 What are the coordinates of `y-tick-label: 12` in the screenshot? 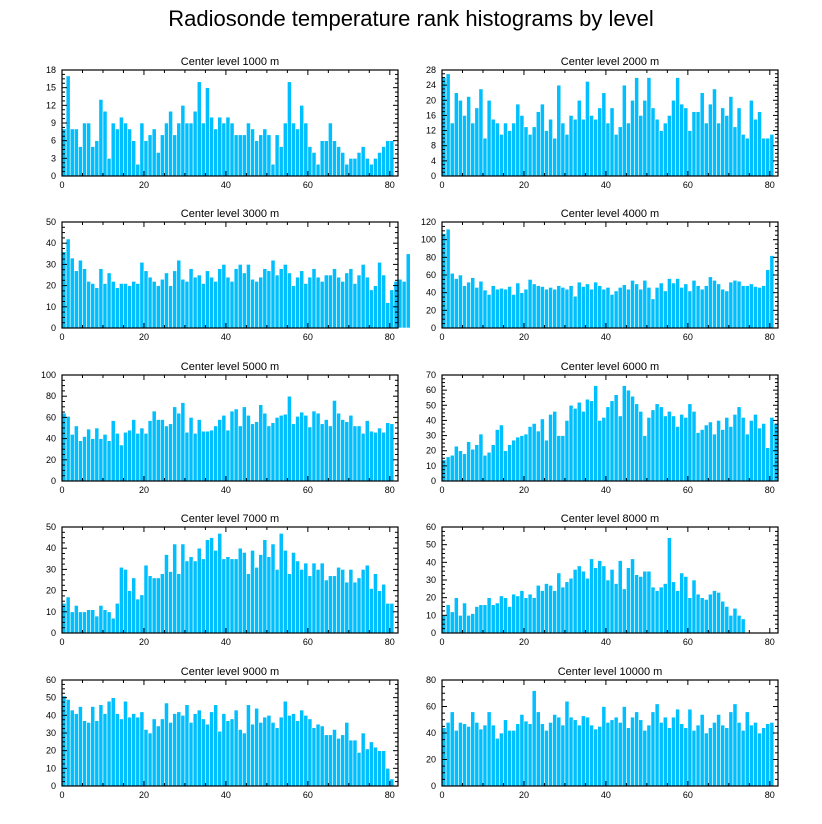 It's located at (51, 105).